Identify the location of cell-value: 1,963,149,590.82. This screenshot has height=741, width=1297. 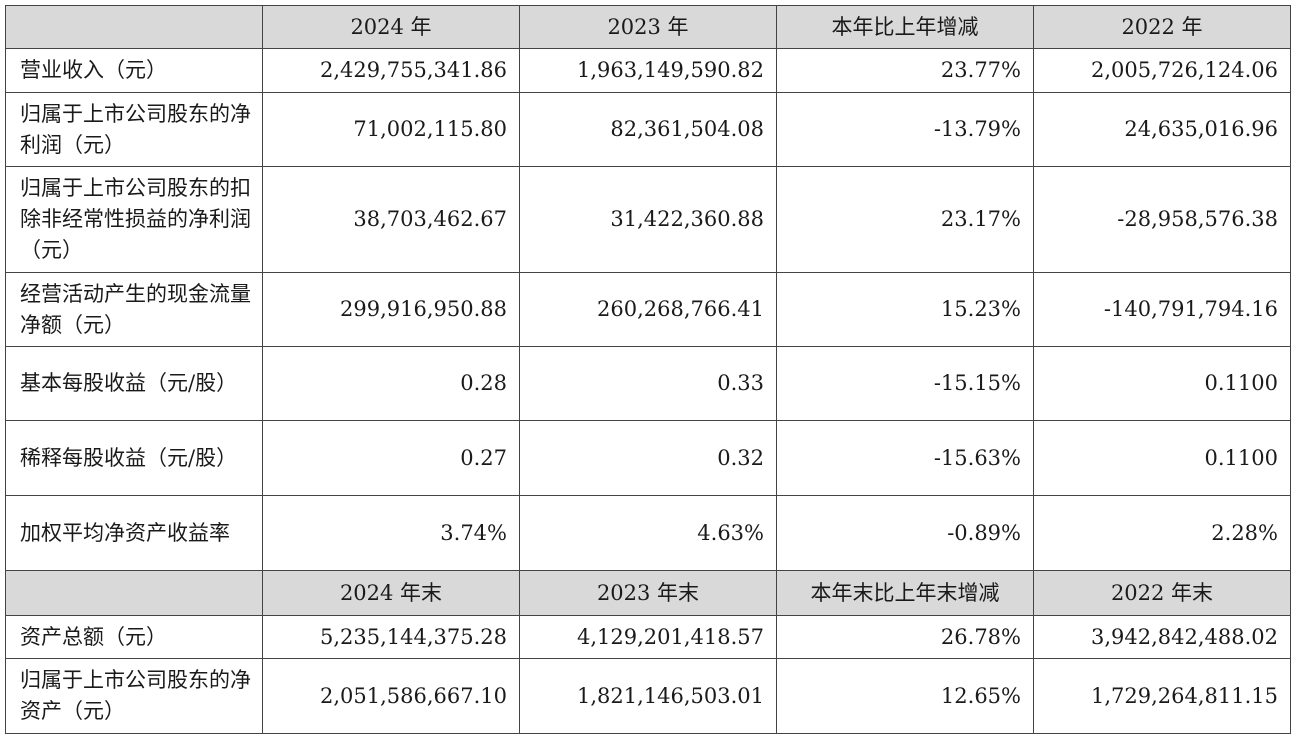
(648, 70).